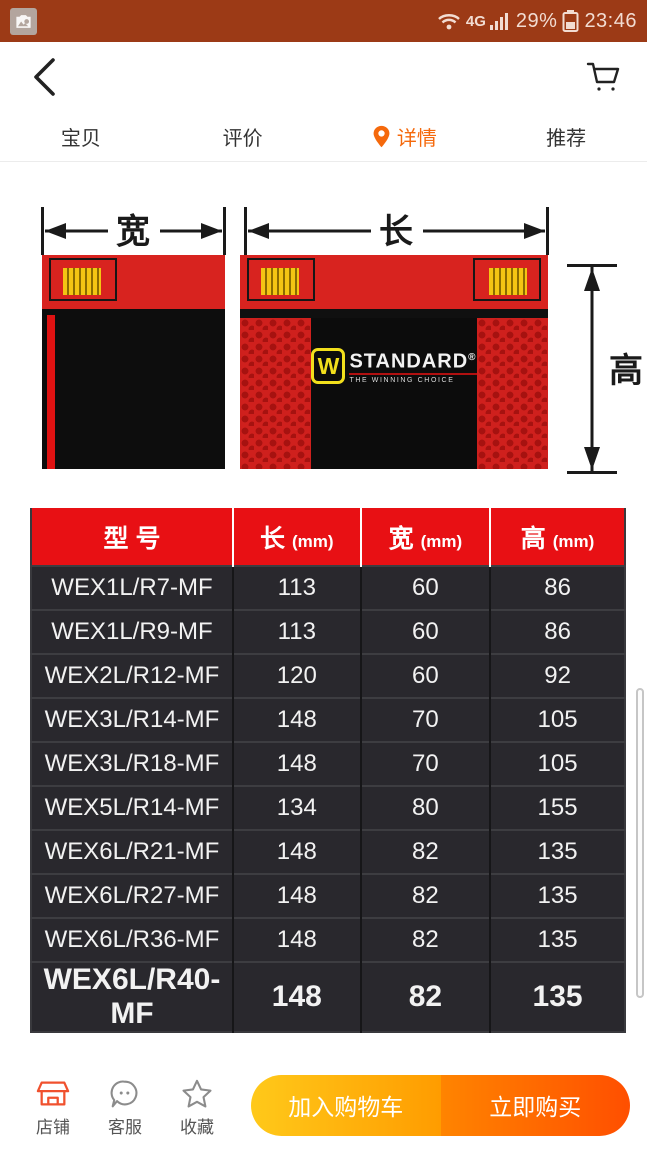  Describe the element at coordinates (426, 537) in the screenshot. I see `col-width: 宽 (mm)` at that location.